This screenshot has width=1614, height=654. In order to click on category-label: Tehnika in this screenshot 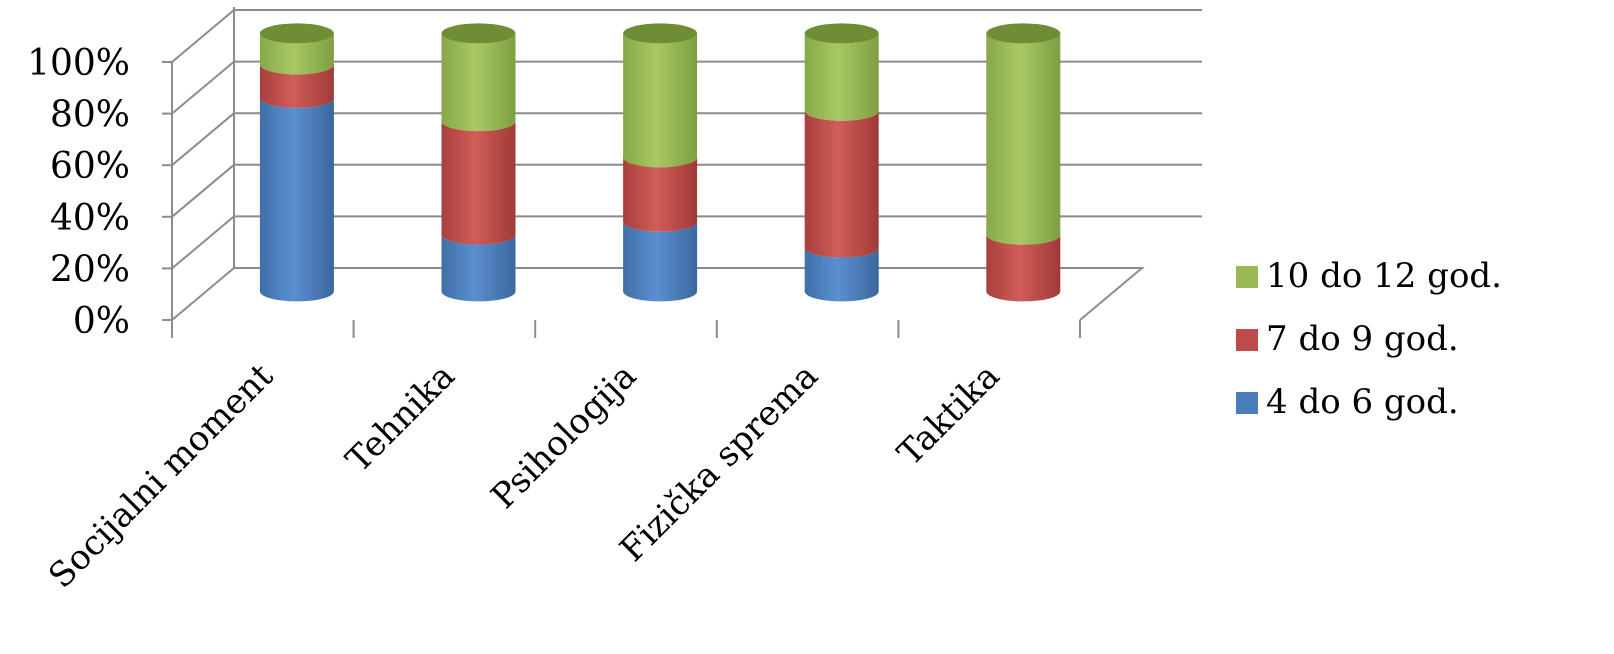, I will do `click(401, 418)`.